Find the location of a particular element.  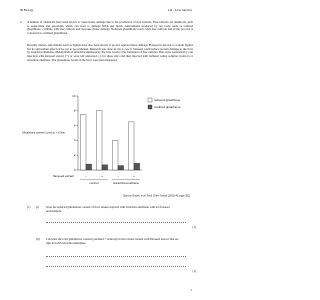

question-number: 3. is located at coordinates (21, 22).